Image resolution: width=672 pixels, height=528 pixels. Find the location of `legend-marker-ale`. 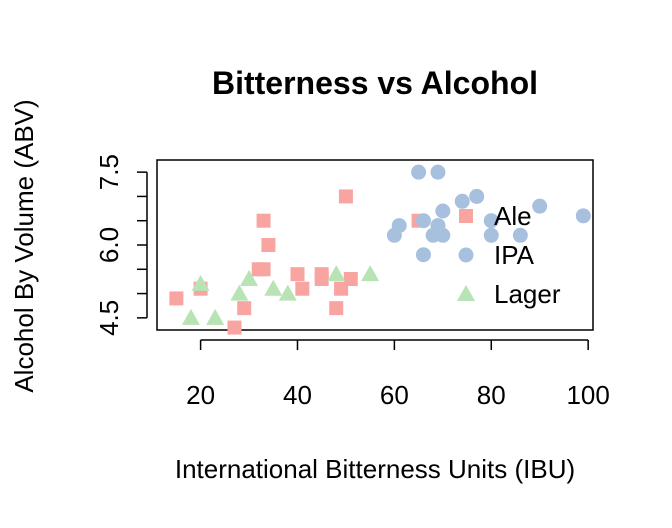

legend-marker-ale is located at coordinates (466, 216).